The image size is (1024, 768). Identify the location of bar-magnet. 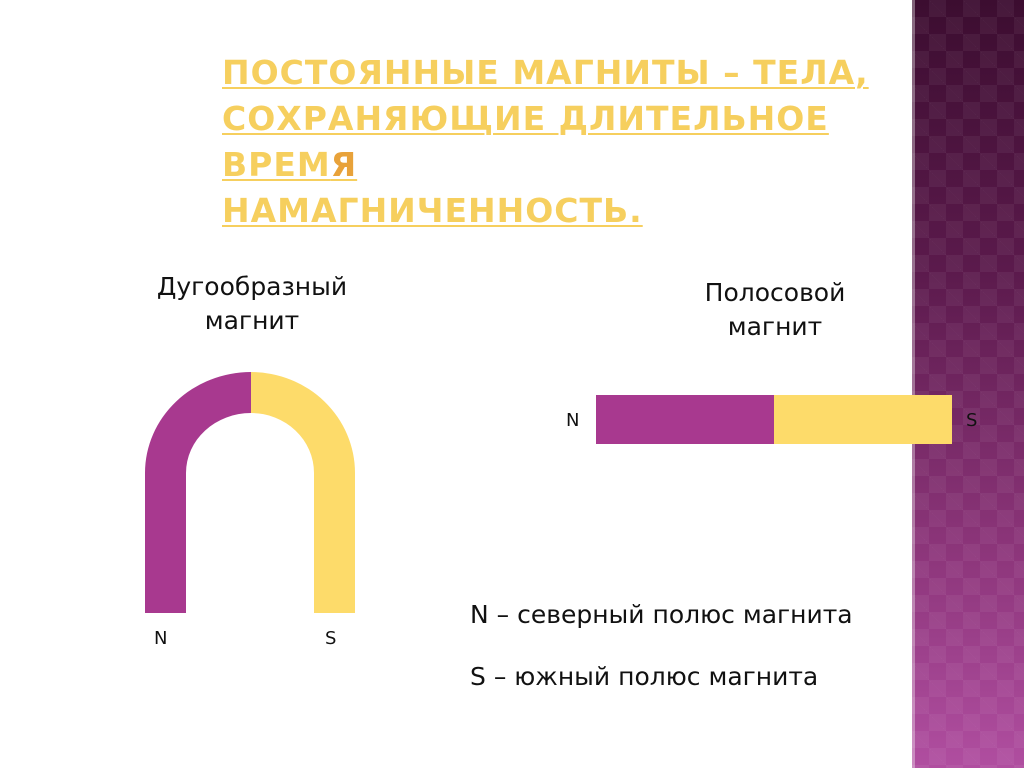
(774, 419).